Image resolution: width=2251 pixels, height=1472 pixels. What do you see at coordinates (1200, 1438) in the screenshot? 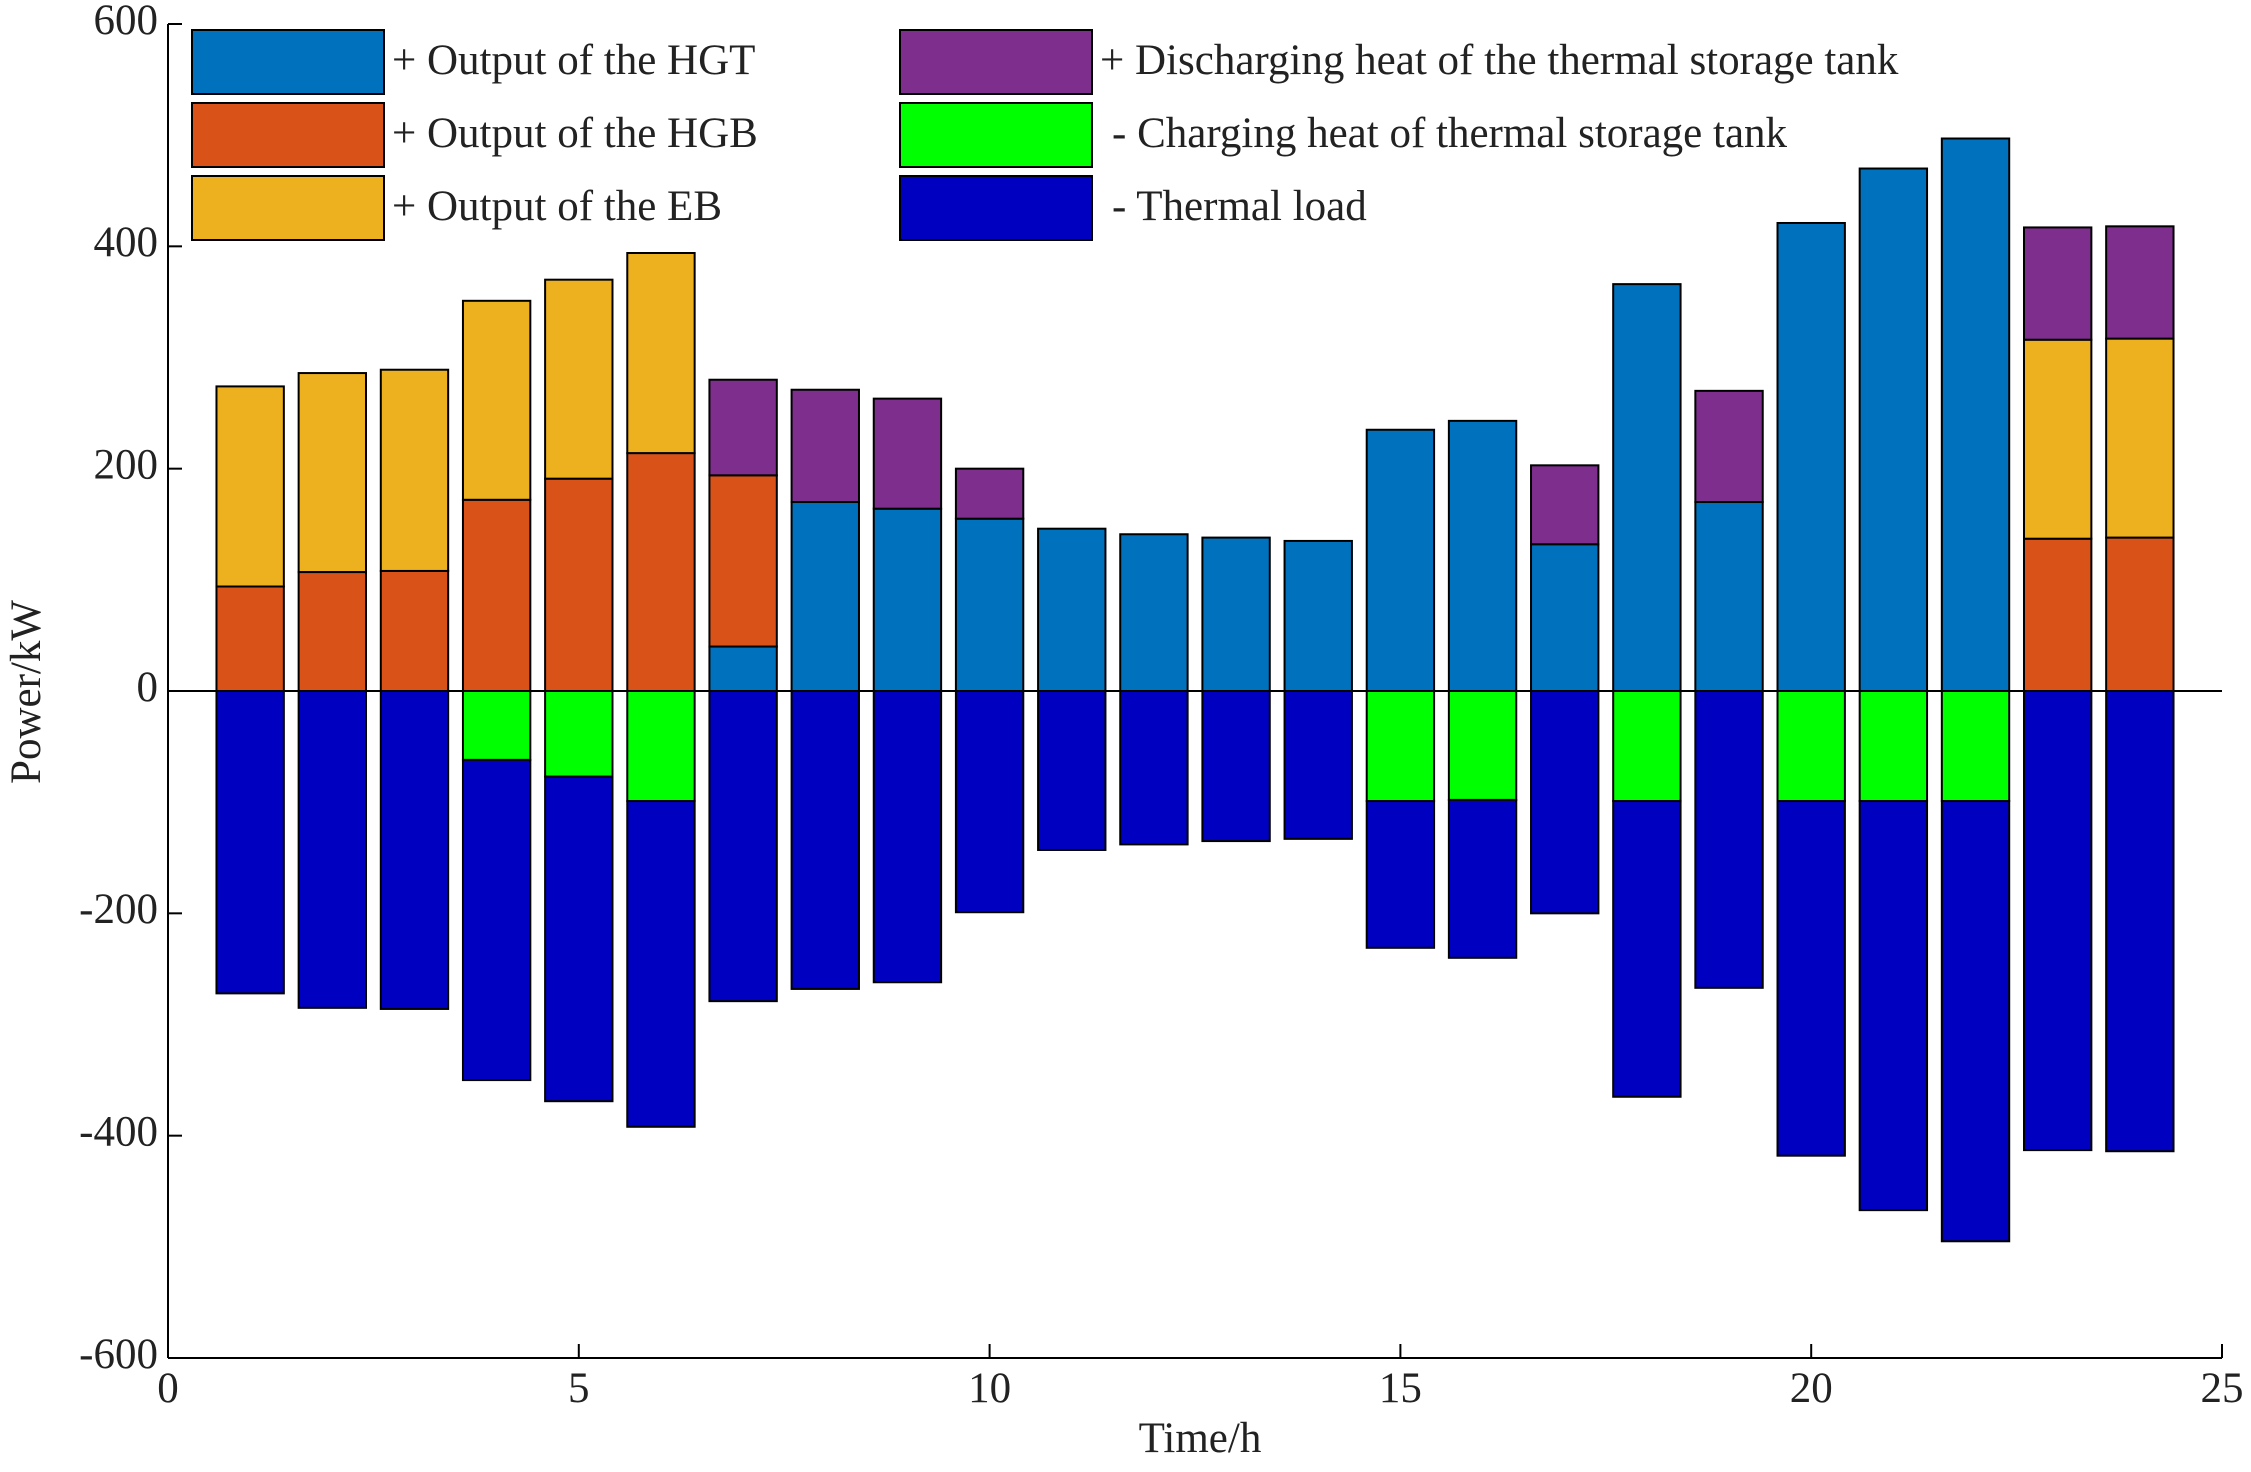
I see `x-axis-label: Time/h` at bounding box center [1200, 1438].